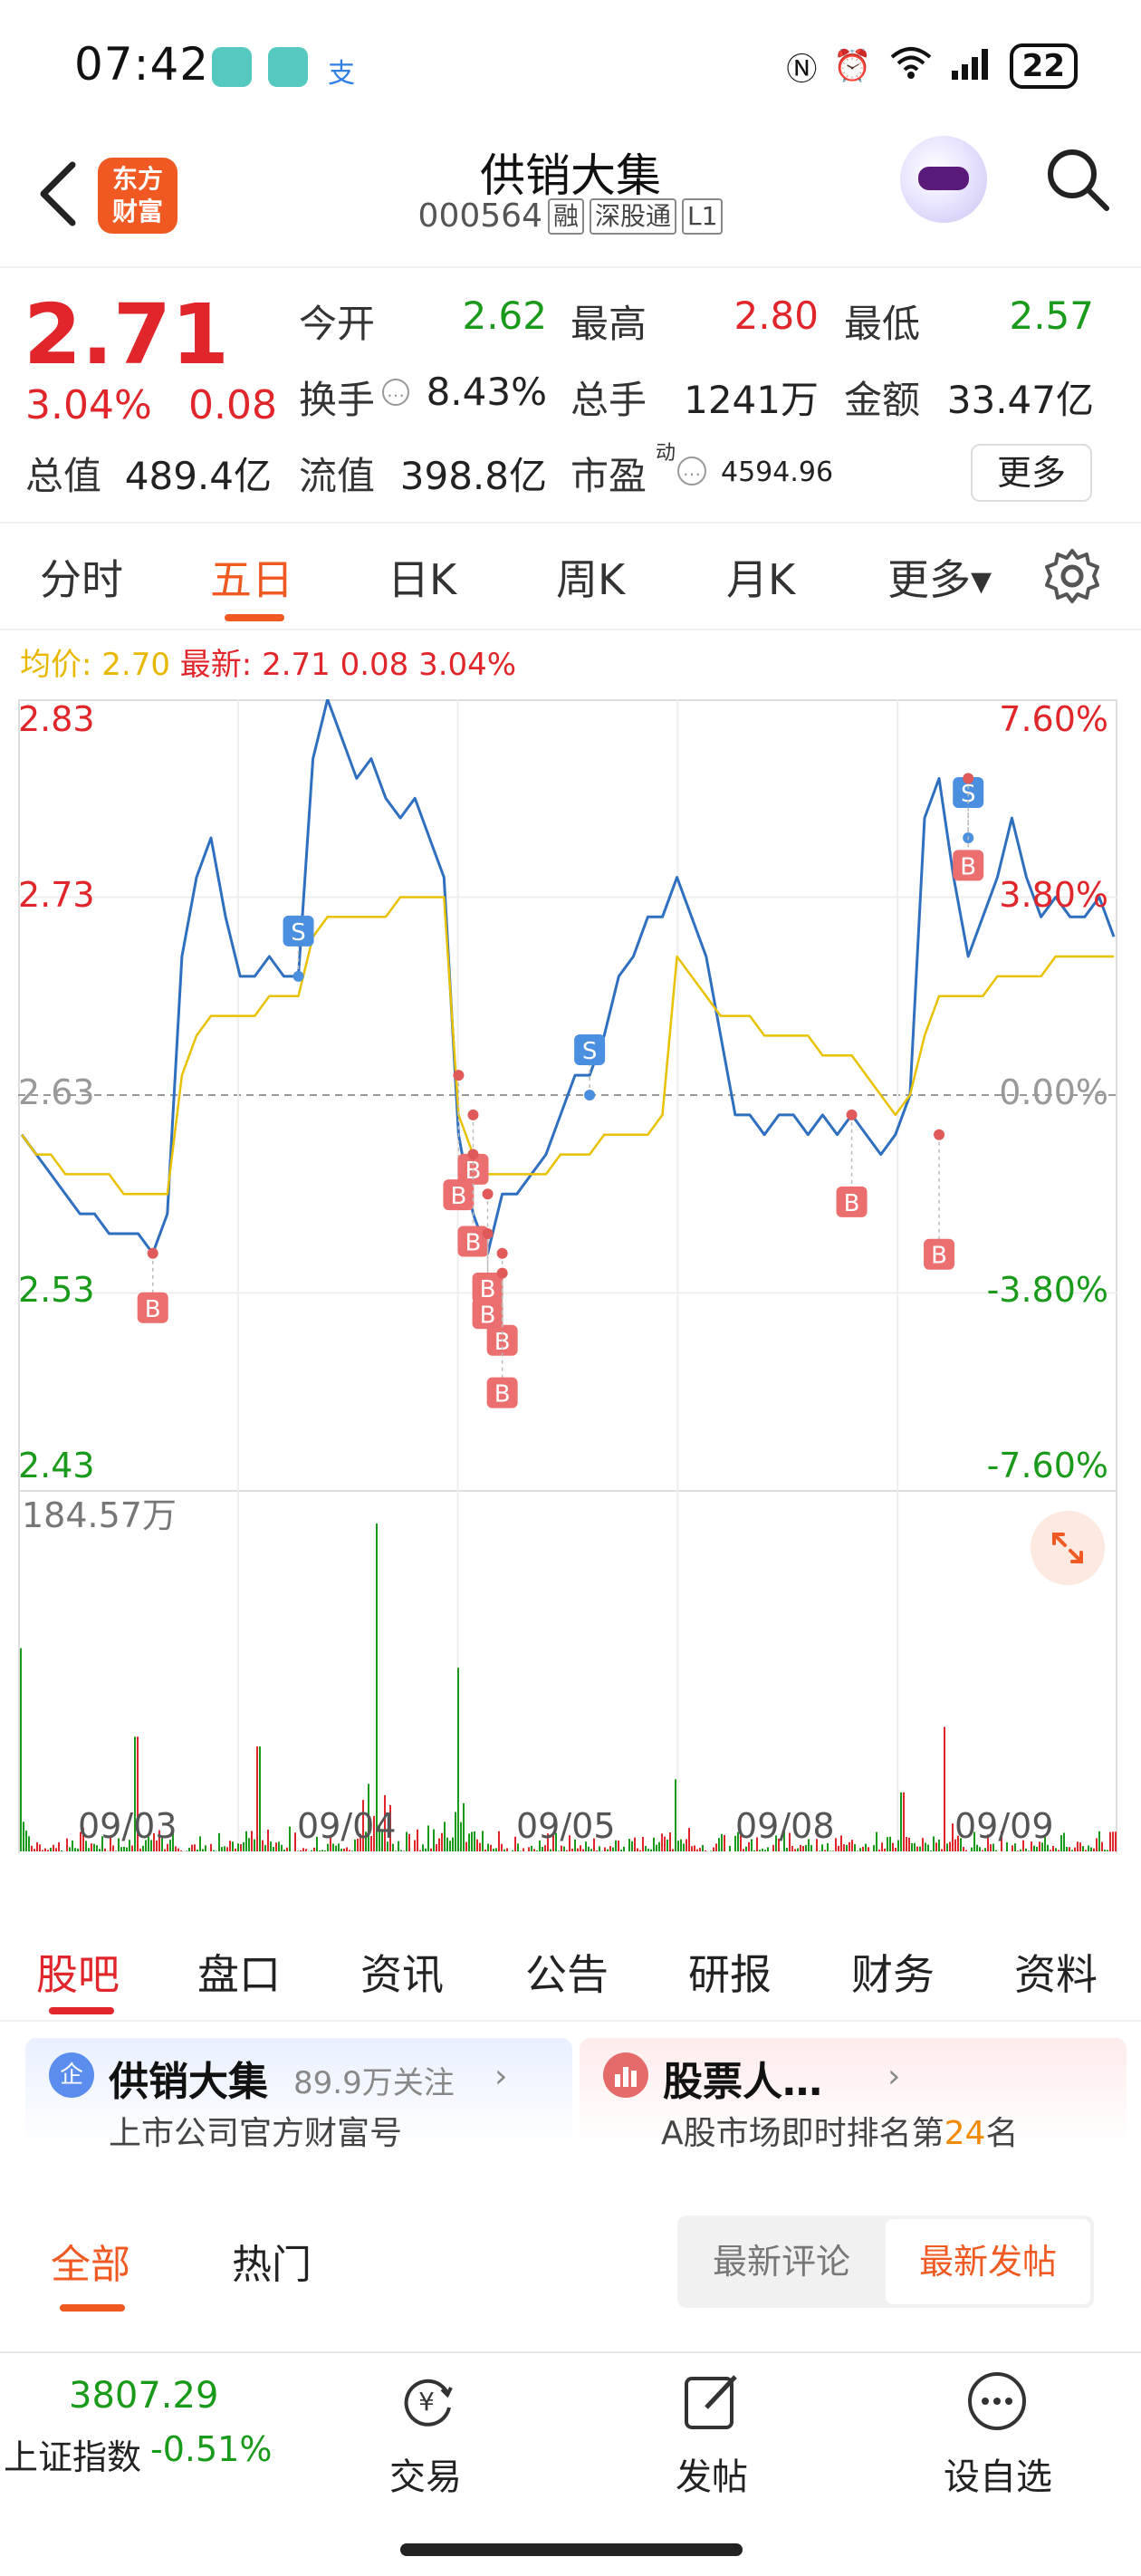 Image resolution: width=1141 pixels, height=2576 pixels. What do you see at coordinates (1004, 1826) in the screenshot?
I see `x-tick-0909: 09/09` at bounding box center [1004, 1826].